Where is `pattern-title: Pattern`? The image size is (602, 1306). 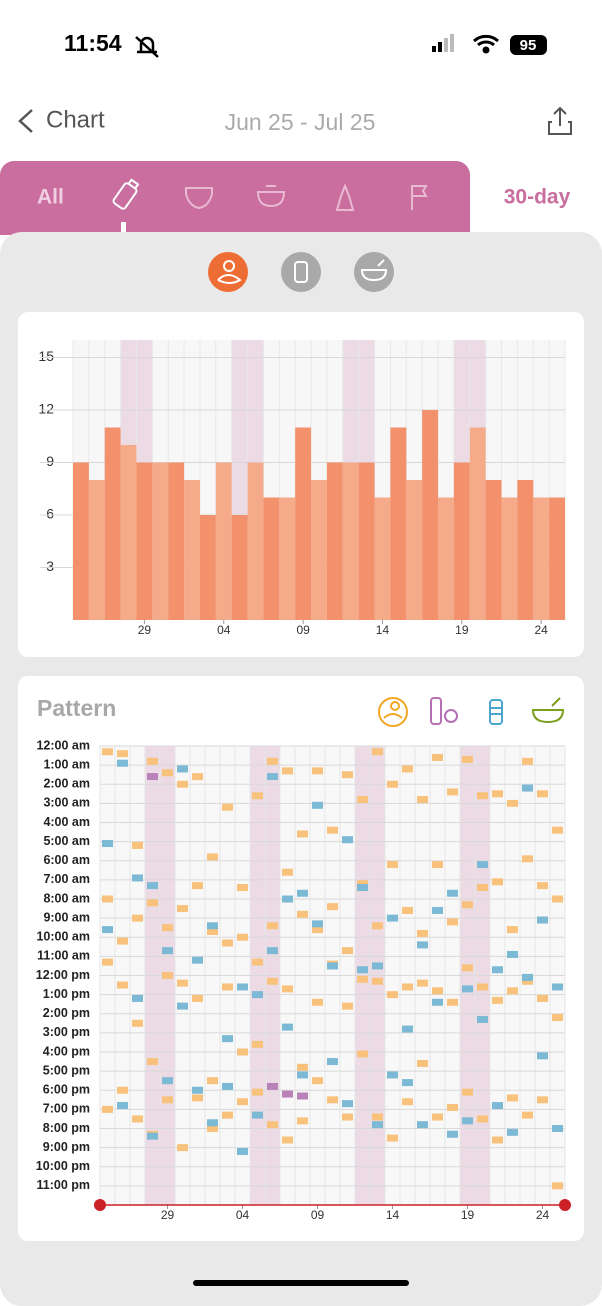
pattern-title: Pattern is located at coordinates (76, 708).